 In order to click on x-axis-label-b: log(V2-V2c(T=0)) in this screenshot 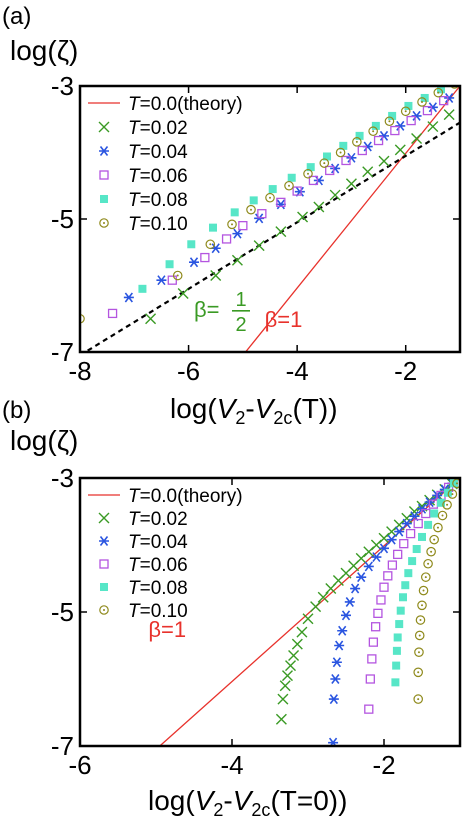, I will do `click(247, 802)`.